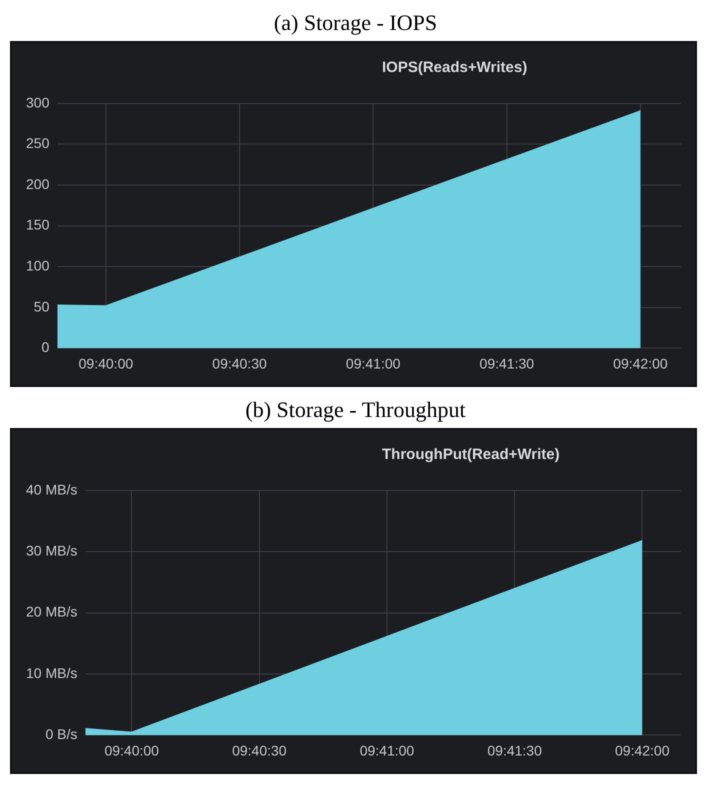  Describe the element at coordinates (52, 672) in the screenshot. I see `y-tick-label: 10 MB/s` at that location.